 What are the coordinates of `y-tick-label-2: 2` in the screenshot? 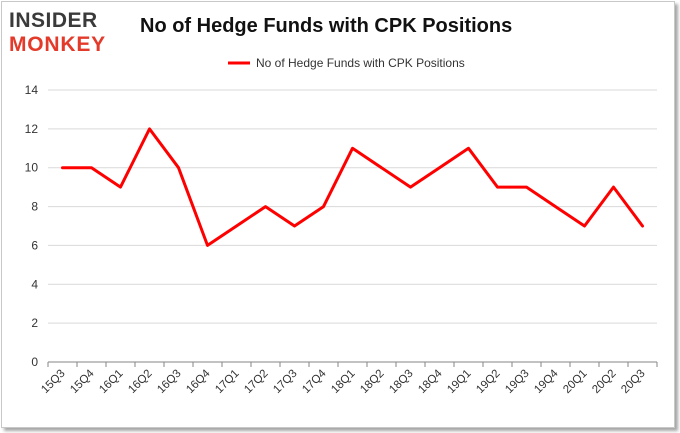 It's located at (34, 323).